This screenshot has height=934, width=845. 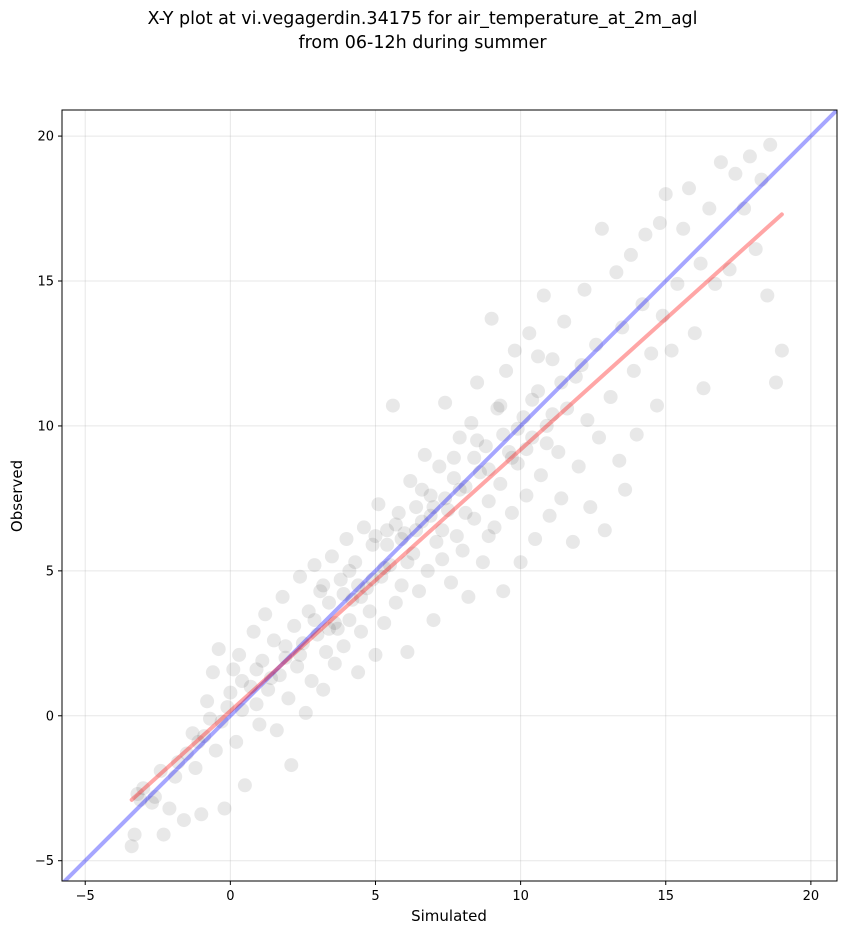 I want to click on y-axis-label: Observed, so click(x=17, y=496).